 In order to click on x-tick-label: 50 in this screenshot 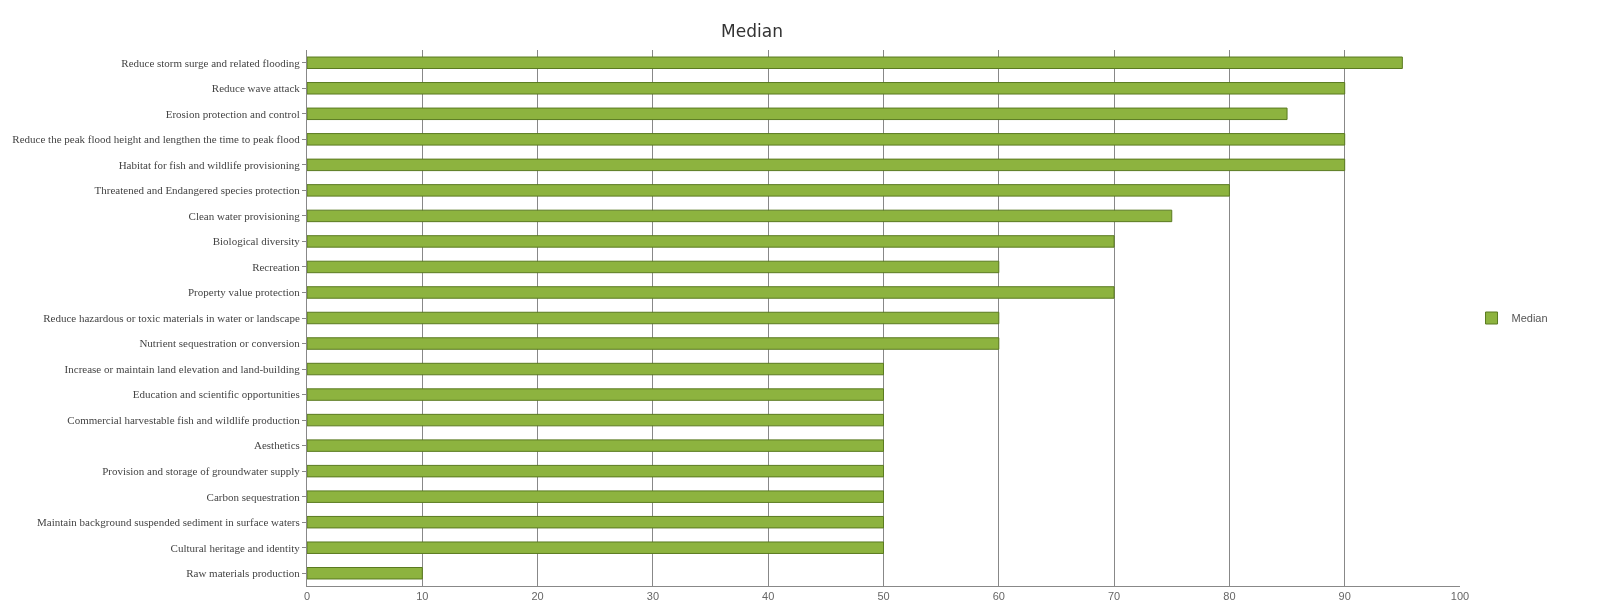, I will do `click(883, 596)`.